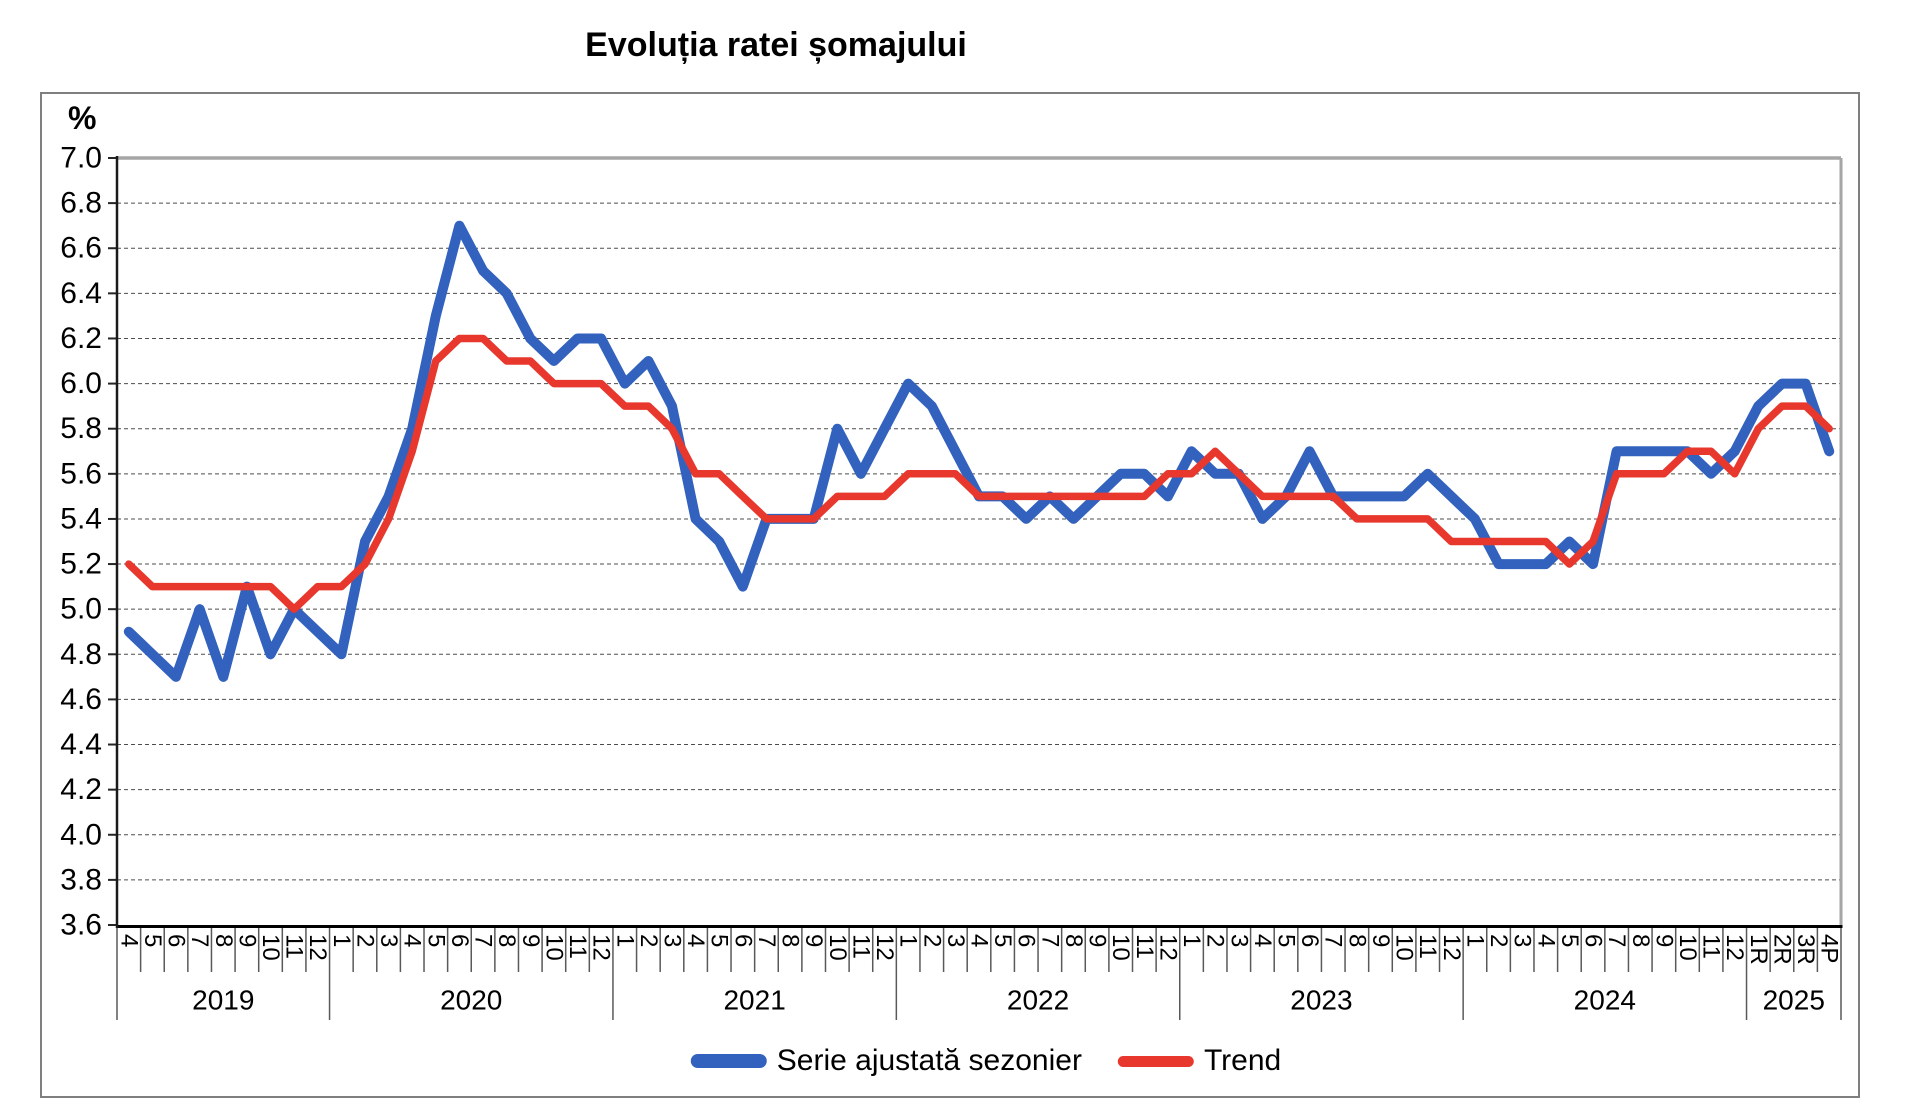  What do you see at coordinates (81, 338) in the screenshot?
I see `y-tick-label: 6.2` at bounding box center [81, 338].